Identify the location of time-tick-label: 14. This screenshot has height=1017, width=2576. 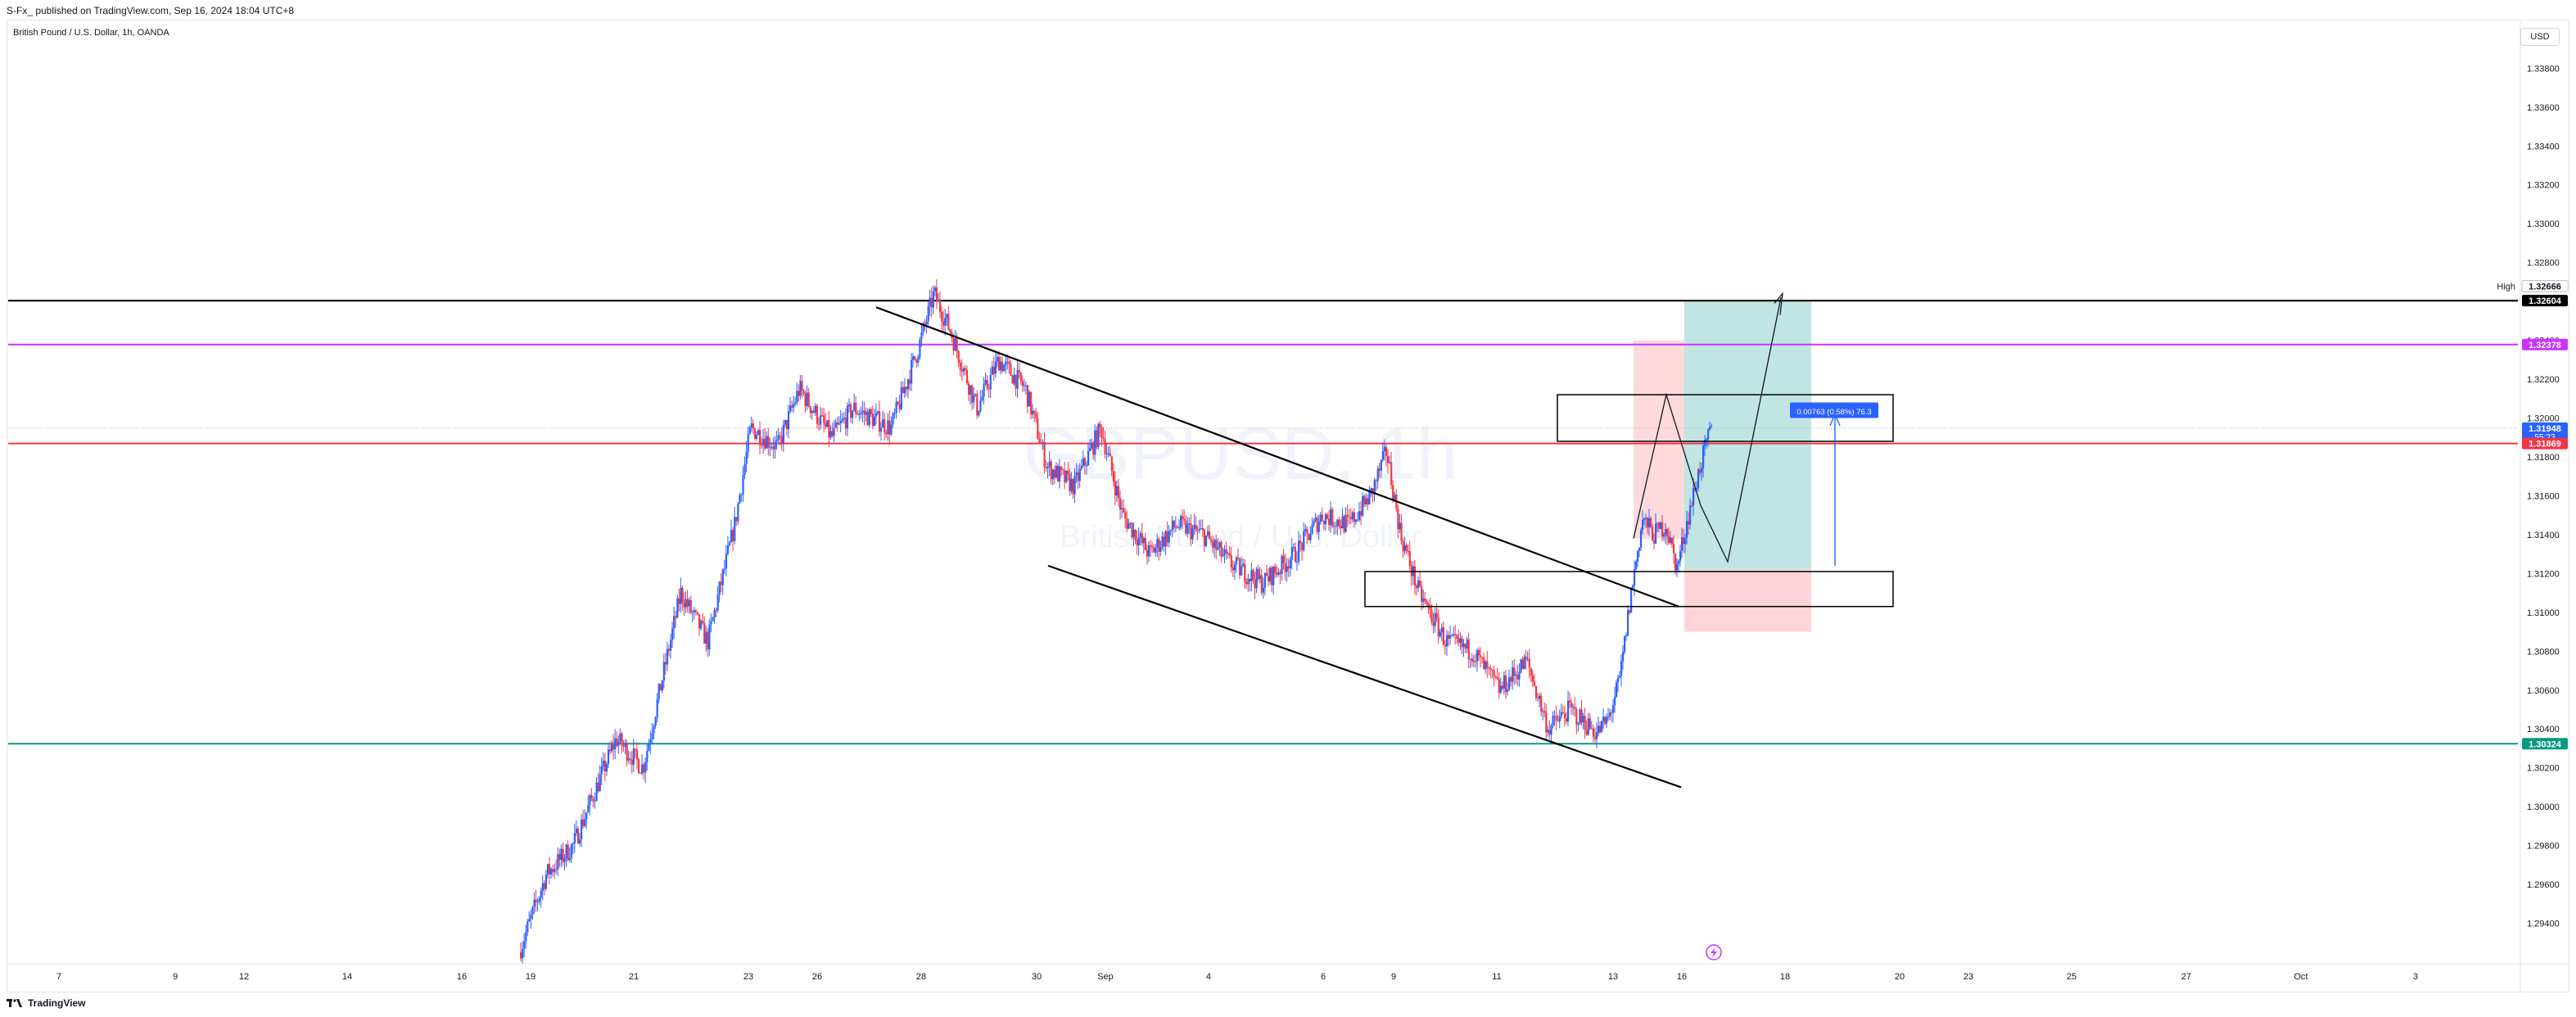
(347, 977).